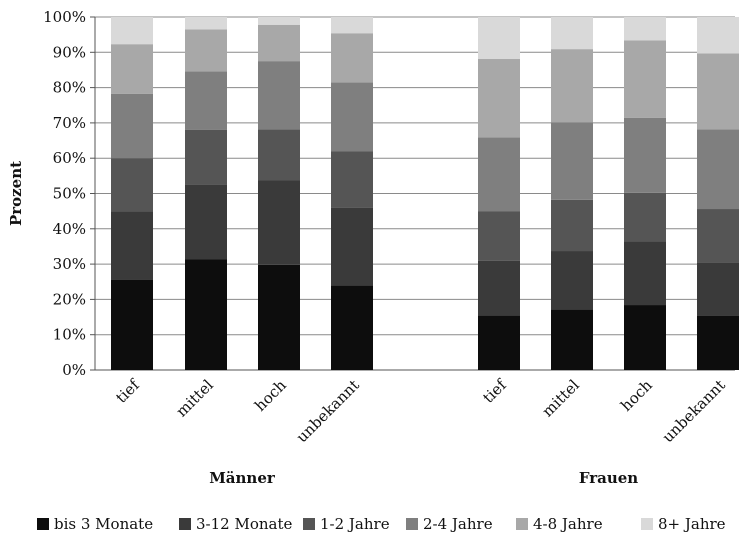 This screenshot has height=536, width=745. I want to click on y-tick-label: 70%, so click(69, 123).